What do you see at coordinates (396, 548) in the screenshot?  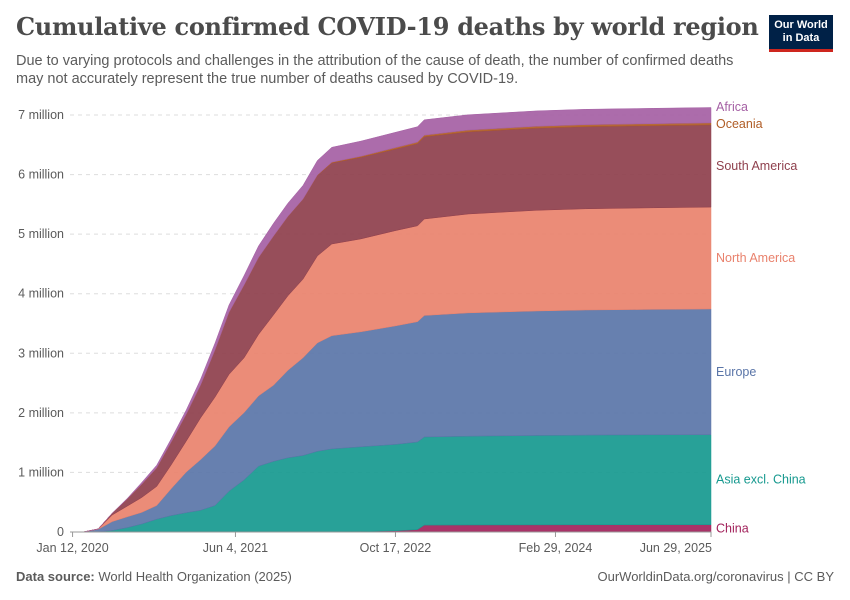 I see `x-tick-label: Oct 17, 2022` at bounding box center [396, 548].